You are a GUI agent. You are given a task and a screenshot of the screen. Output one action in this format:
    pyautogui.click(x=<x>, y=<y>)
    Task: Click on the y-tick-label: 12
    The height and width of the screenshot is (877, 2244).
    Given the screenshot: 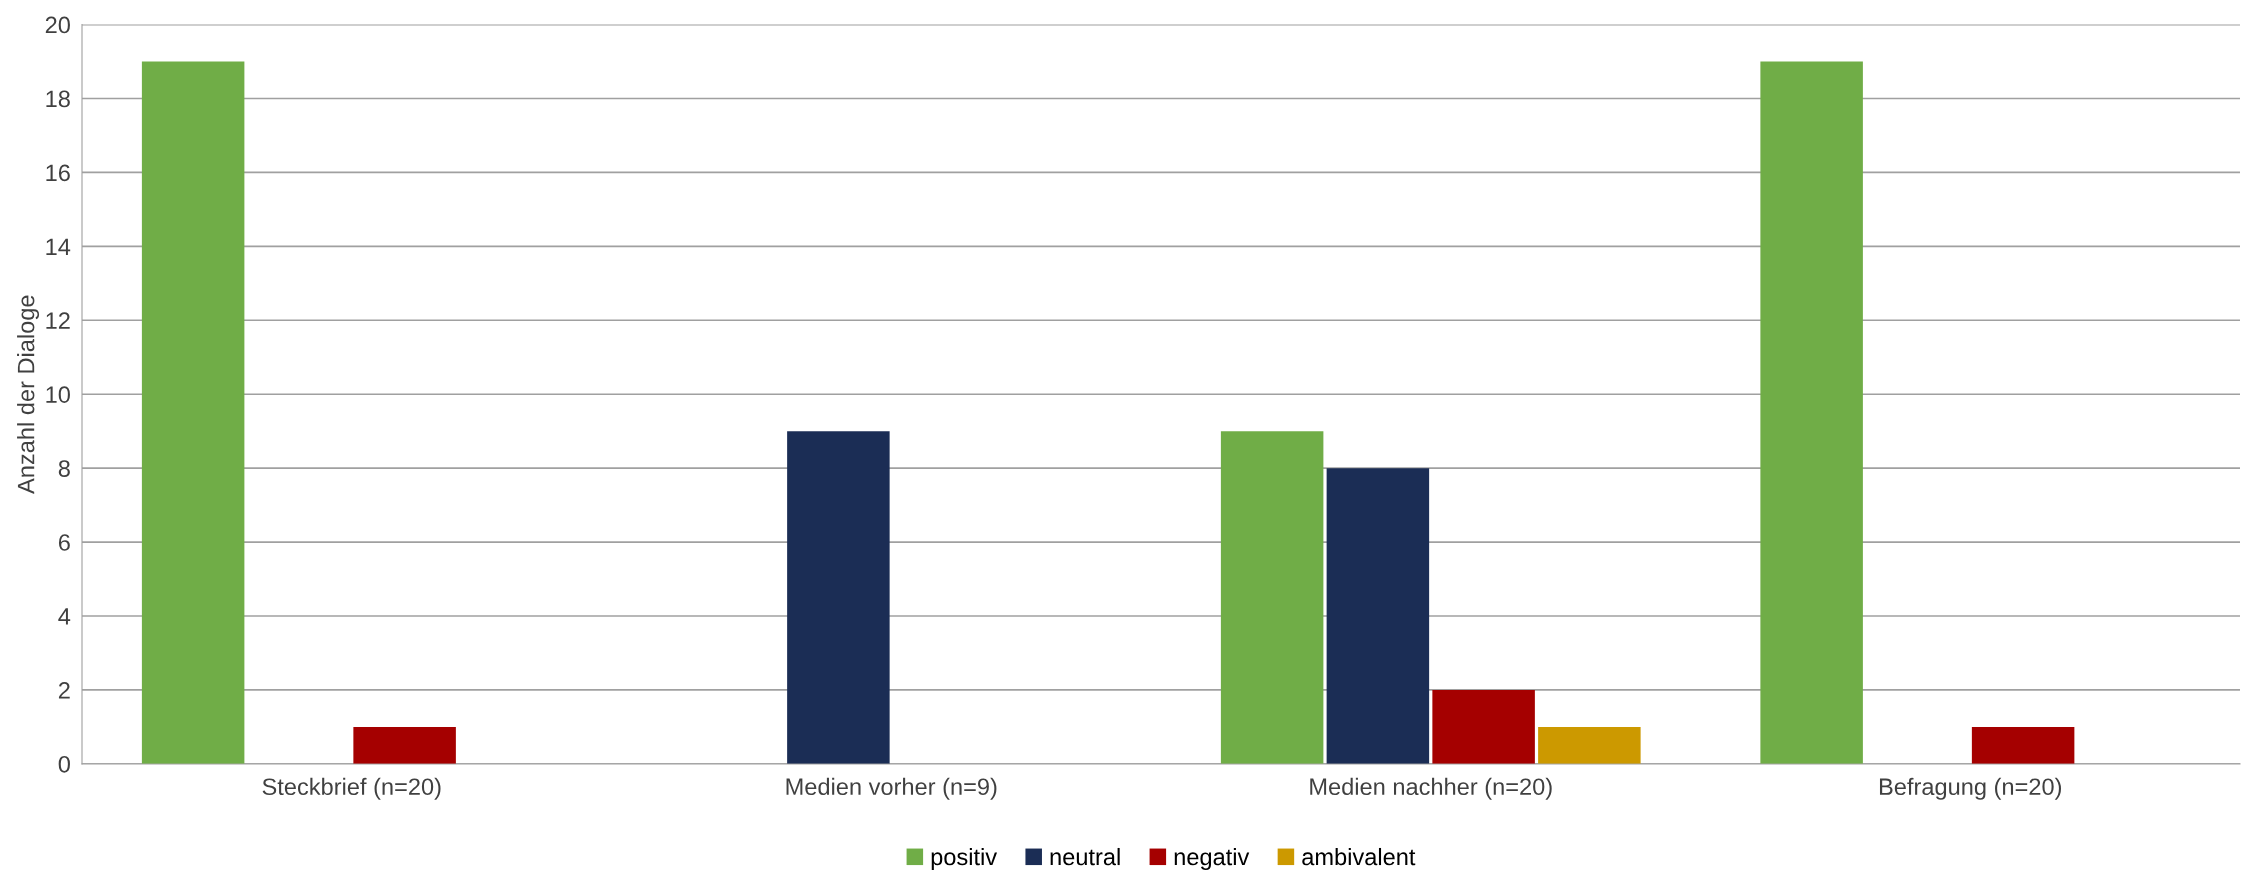 What is the action you would take?
    pyautogui.click(x=58, y=320)
    